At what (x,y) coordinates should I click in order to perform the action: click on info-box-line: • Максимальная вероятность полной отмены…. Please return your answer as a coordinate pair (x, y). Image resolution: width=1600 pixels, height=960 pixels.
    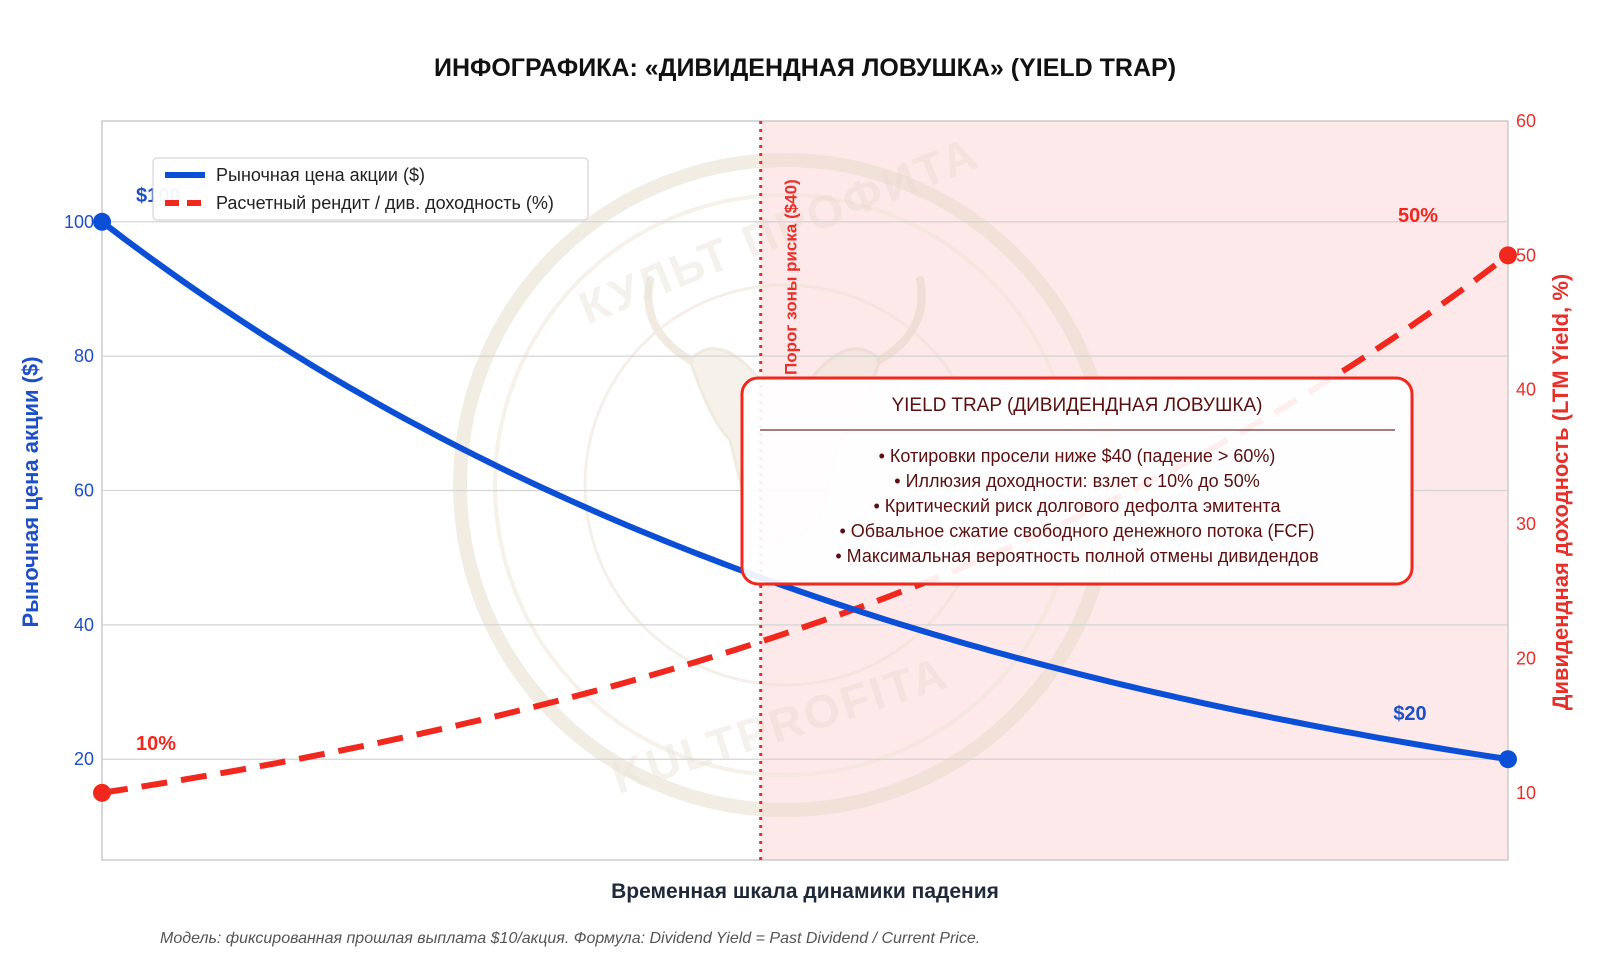
    Looking at the image, I should click on (1076, 556).